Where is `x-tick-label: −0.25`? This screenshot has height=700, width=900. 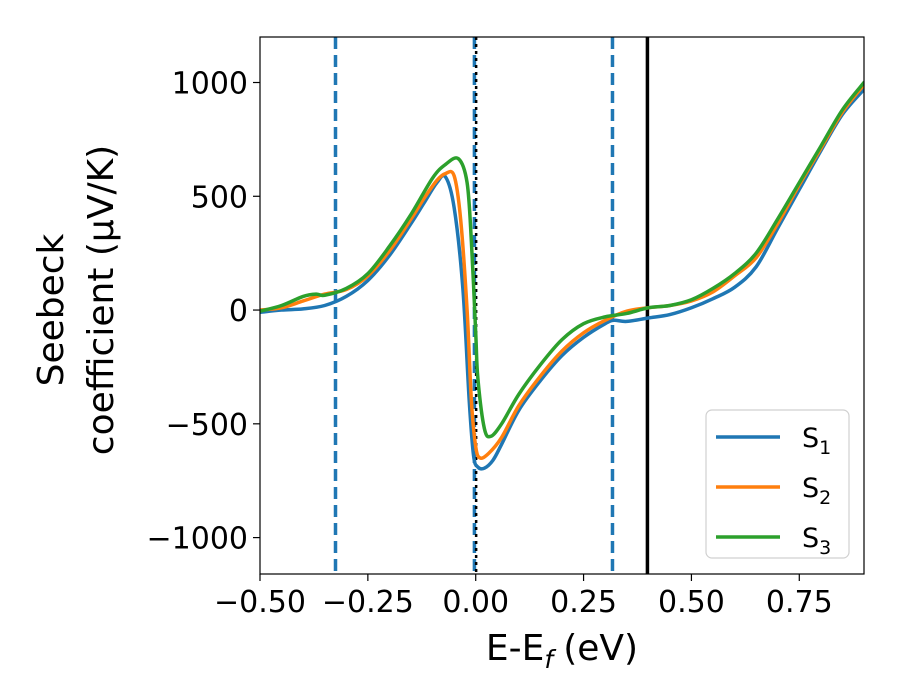 x-tick-label: −0.25 is located at coordinates (368, 602).